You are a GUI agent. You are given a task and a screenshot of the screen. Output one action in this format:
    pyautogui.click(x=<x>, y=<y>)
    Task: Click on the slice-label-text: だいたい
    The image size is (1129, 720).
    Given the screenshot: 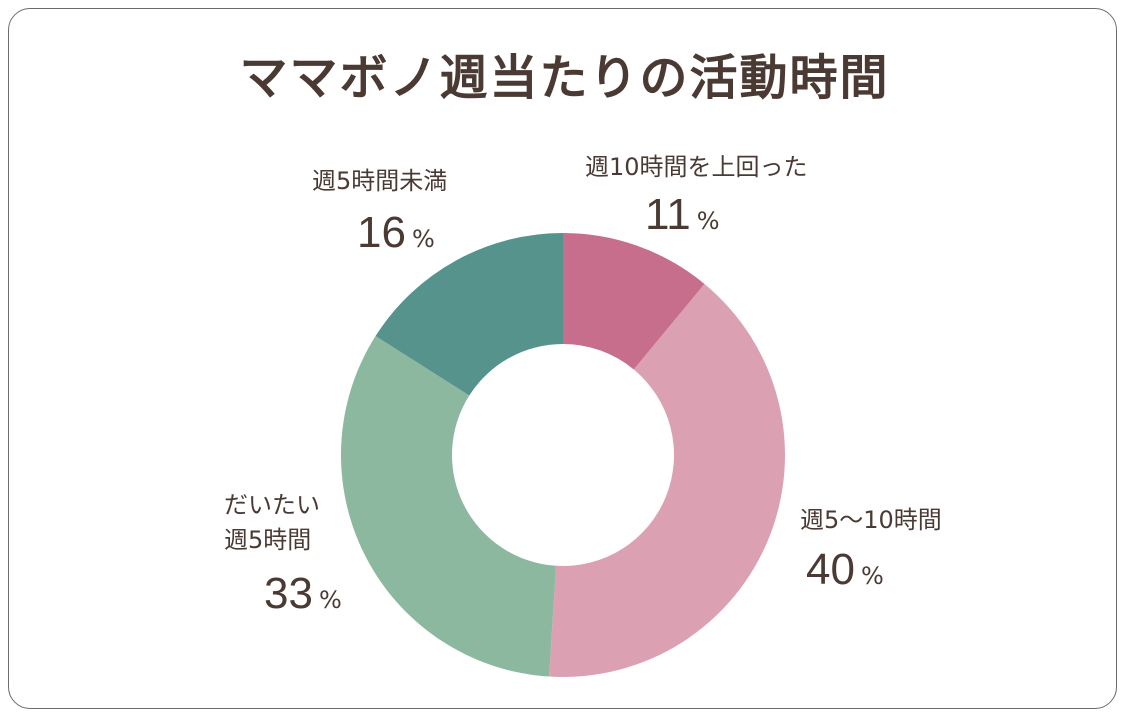 What is the action you would take?
    pyautogui.click(x=272, y=505)
    